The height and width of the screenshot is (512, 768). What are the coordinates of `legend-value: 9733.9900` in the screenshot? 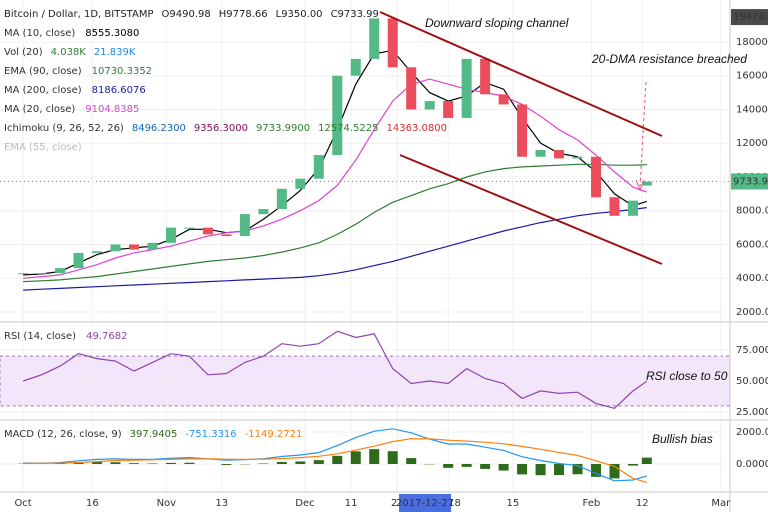 It's located at (283, 128).